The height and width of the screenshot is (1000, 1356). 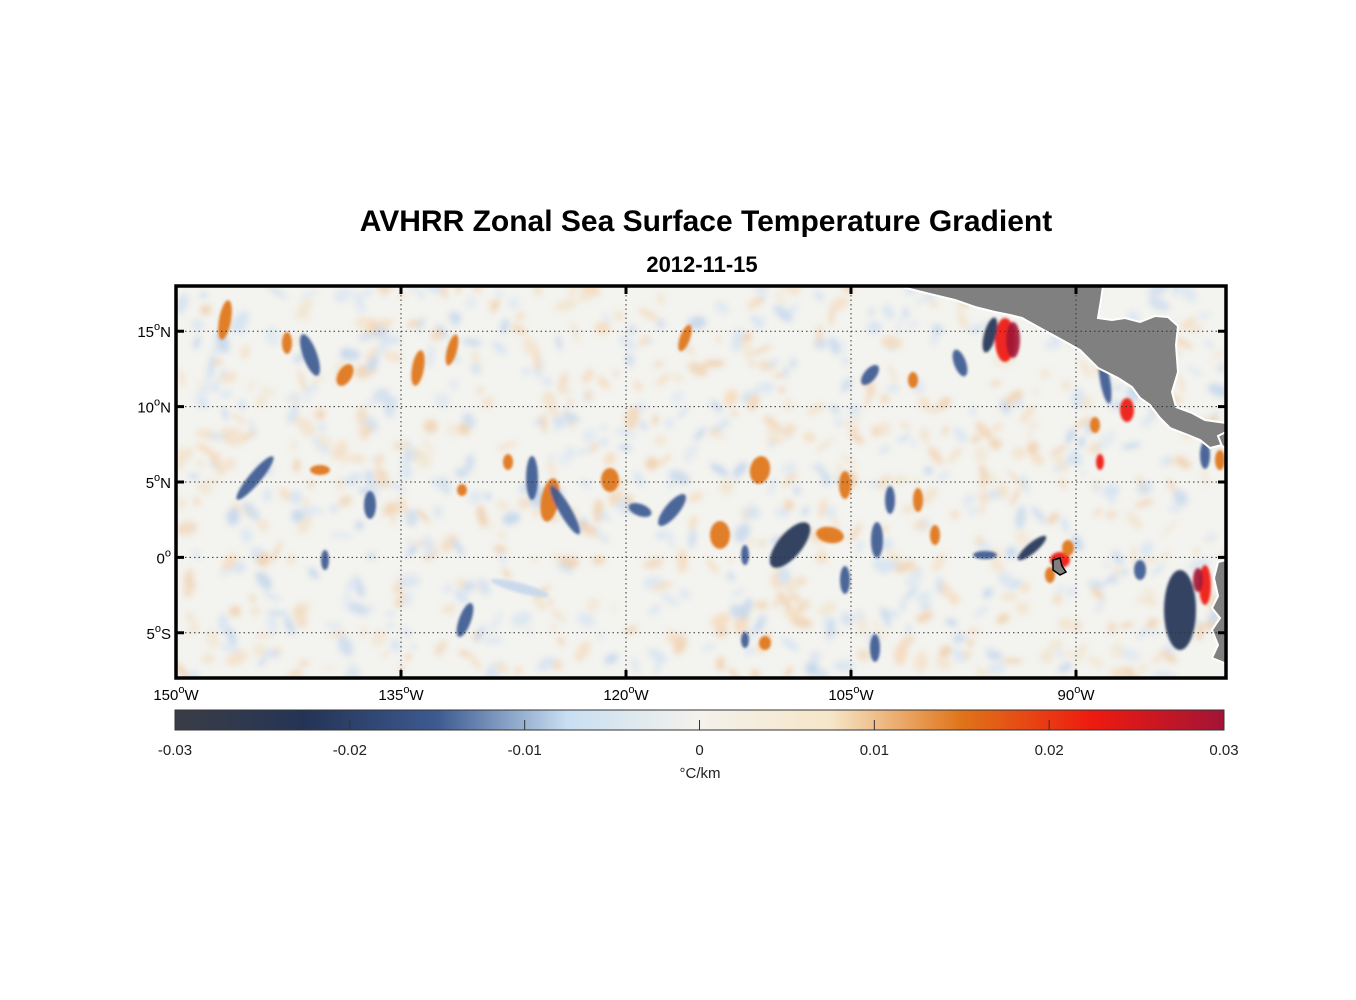 I want to click on longitude-label: 150oW, so click(x=176, y=694).